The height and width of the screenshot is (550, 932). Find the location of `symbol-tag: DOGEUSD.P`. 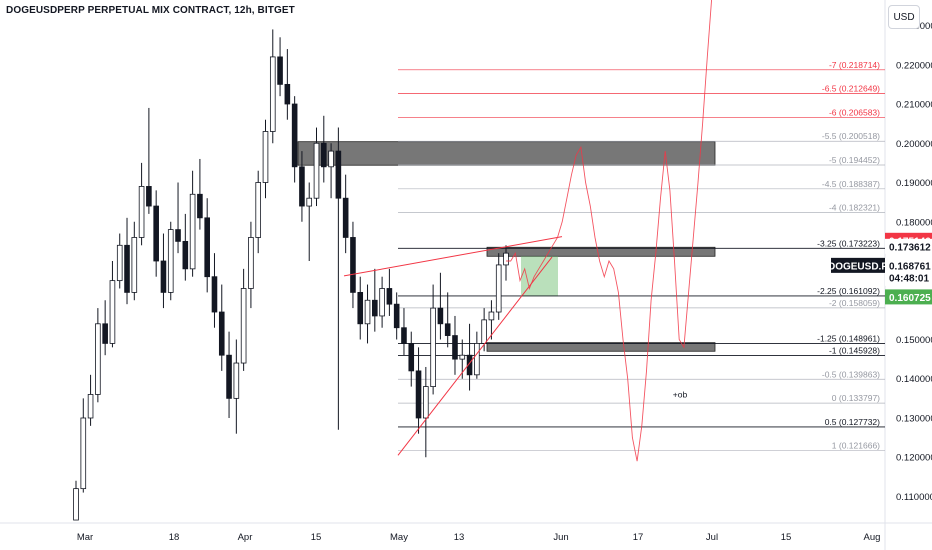

symbol-tag: DOGEUSD.P is located at coordinates (858, 266).